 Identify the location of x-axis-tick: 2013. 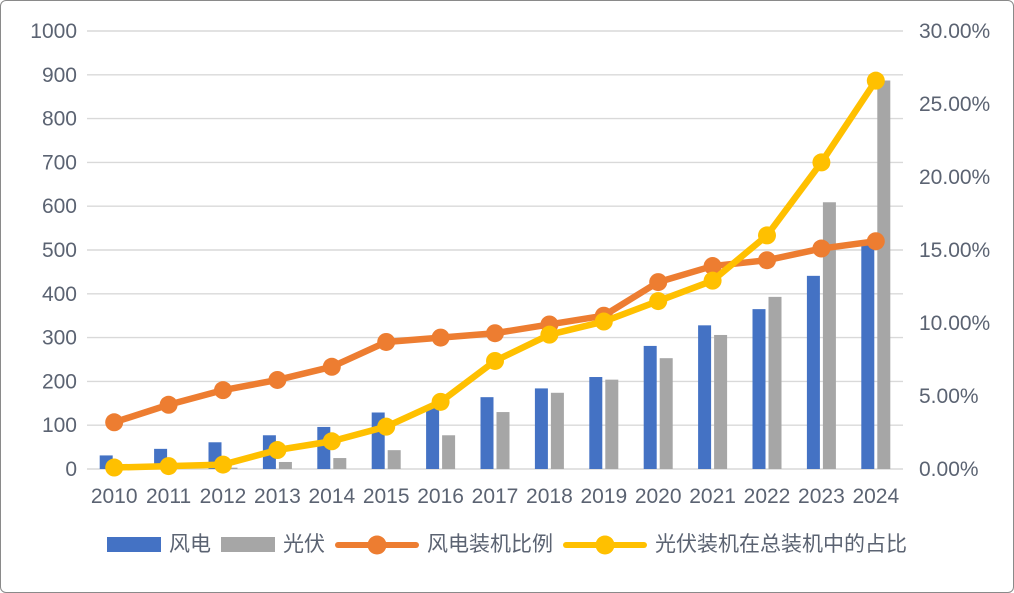
(277, 496).